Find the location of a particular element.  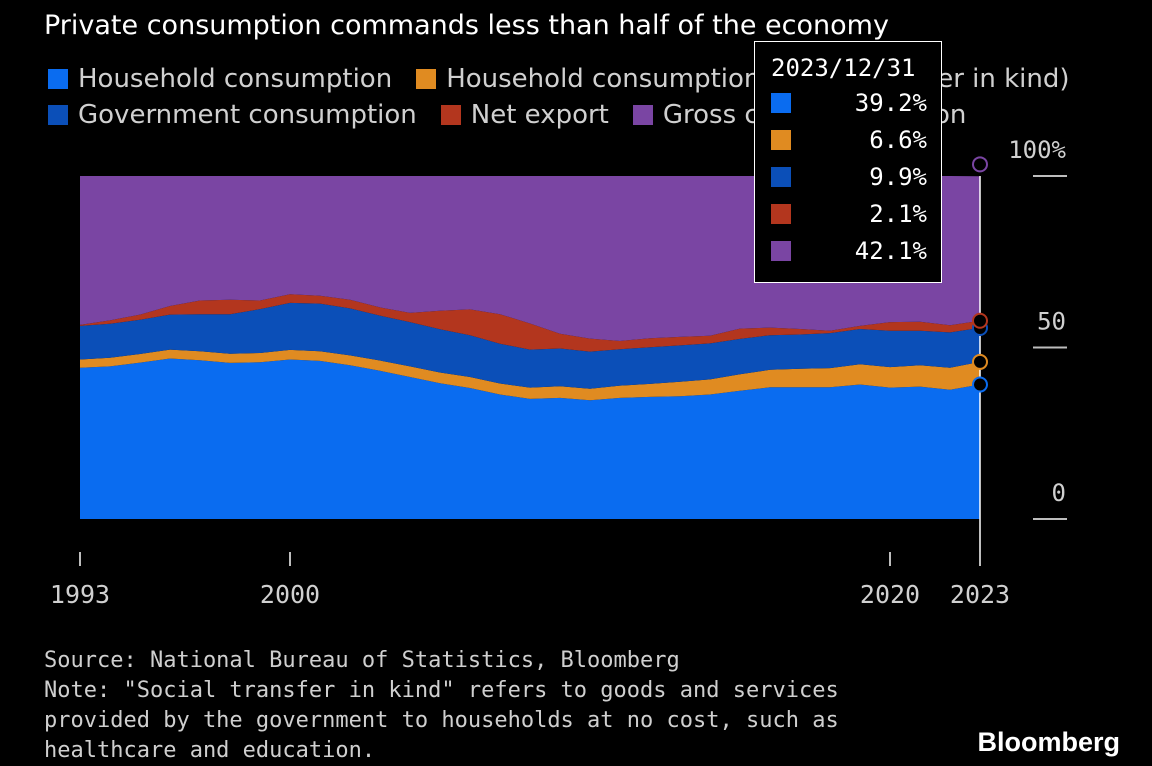

legend-item: Net export is located at coordinates (524, 115).